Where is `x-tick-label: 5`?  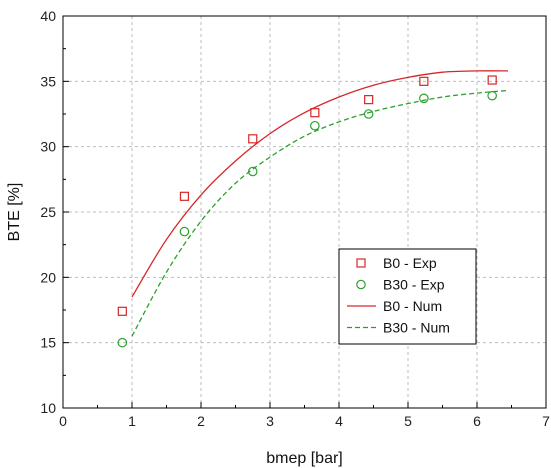
x-tick-label: 5 is located at coordinates (408, 421).